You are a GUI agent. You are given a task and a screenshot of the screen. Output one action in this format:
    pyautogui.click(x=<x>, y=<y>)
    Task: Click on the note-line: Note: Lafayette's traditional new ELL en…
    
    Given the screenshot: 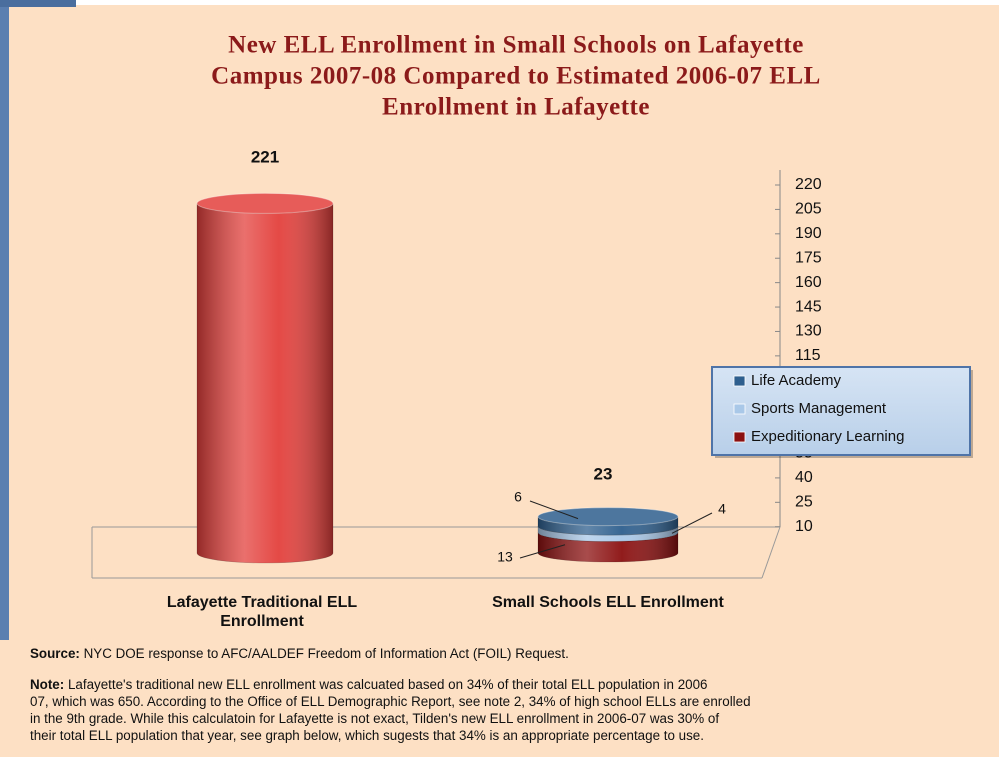 What is the action you would take?
    pyautogui.click(x=510, y=684)
    